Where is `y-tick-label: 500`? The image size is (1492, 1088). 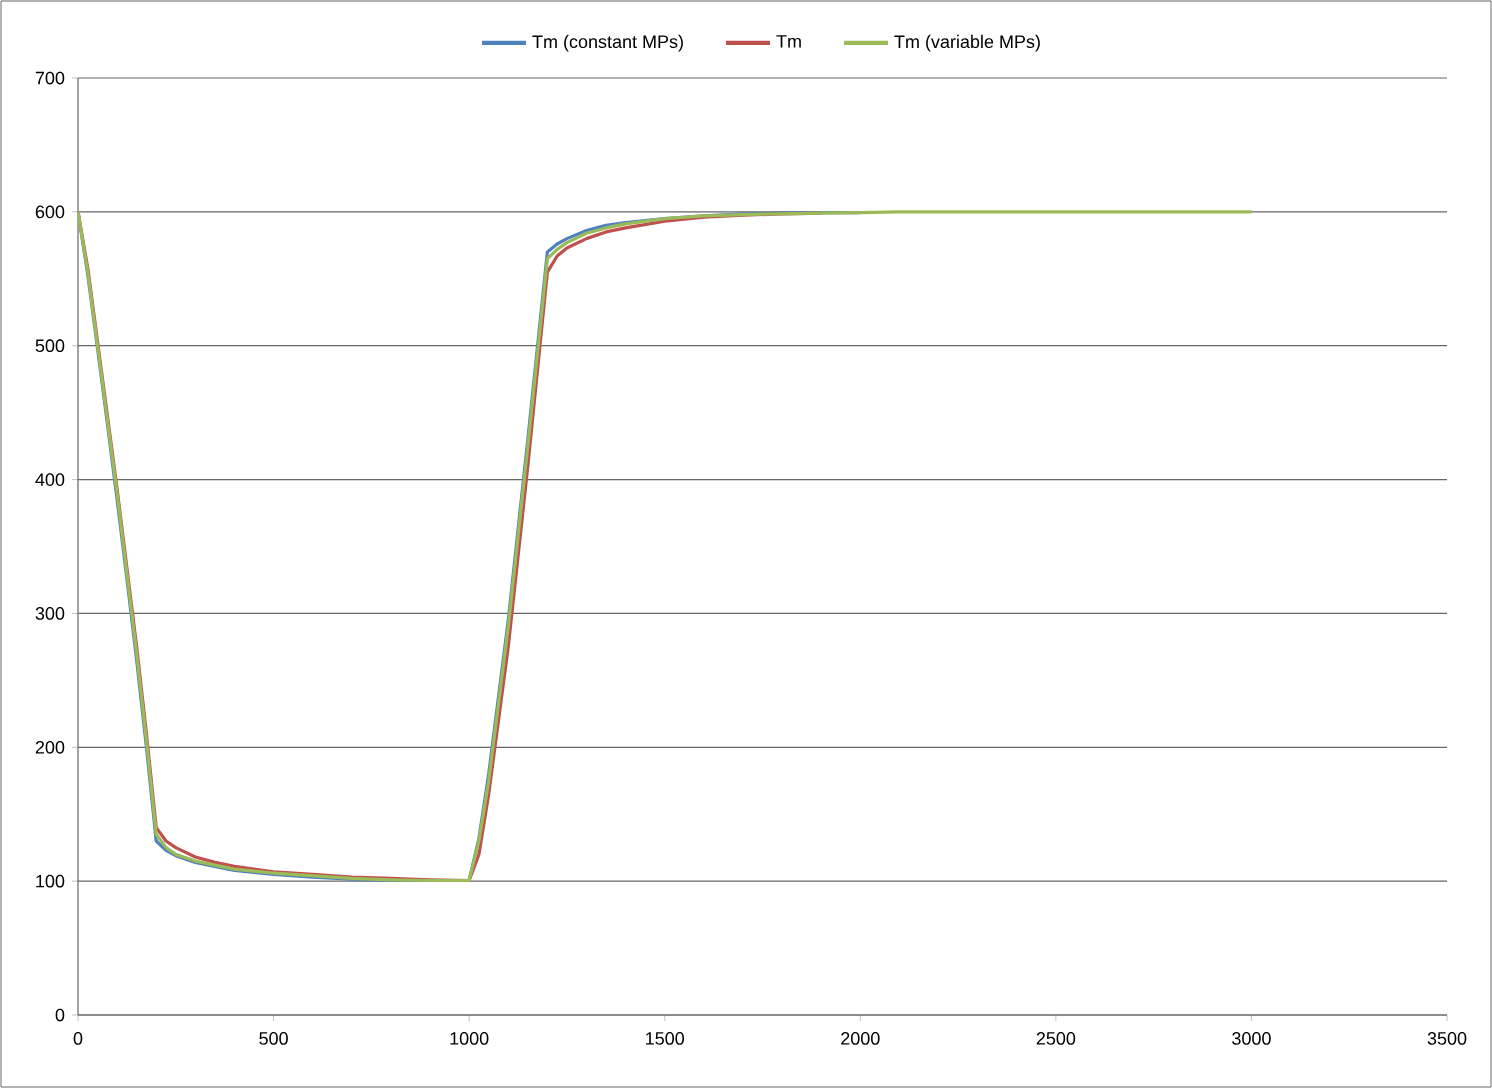
y-tick-label: 500 is located at coordinates (50, 346).